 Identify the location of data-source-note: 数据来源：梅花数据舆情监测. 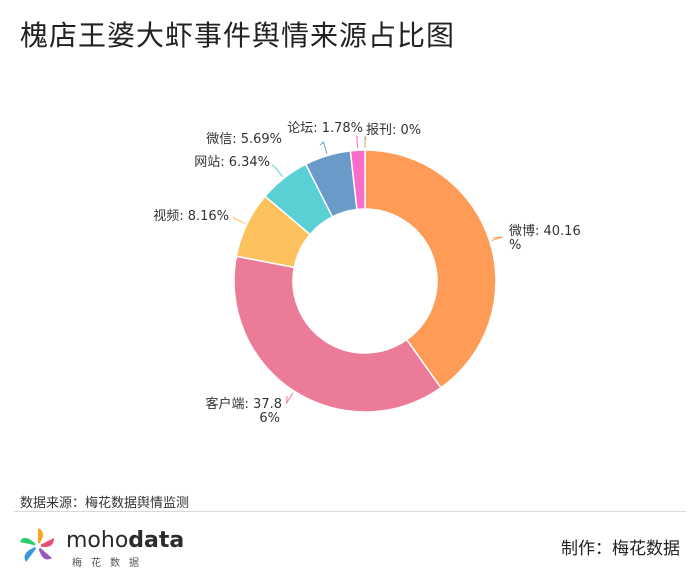
(105, 503).